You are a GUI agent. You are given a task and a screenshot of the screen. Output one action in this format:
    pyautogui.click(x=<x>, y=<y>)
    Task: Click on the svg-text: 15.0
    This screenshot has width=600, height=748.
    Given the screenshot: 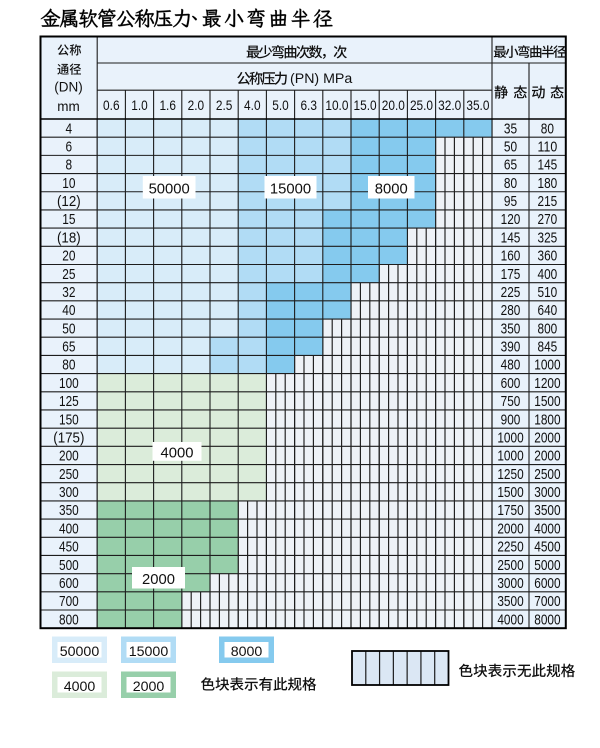 What is the action you would take?
    pyautogui.click(x=365, y=105)
    